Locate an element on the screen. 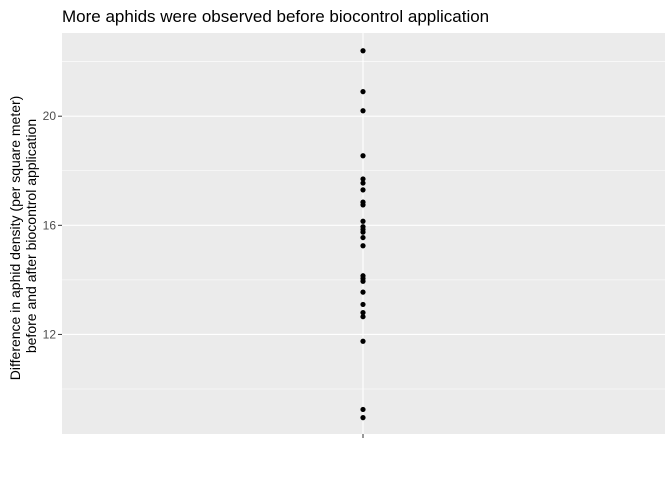  y-tick-labels: 12 16 20 is located at coordinates (50, 225).